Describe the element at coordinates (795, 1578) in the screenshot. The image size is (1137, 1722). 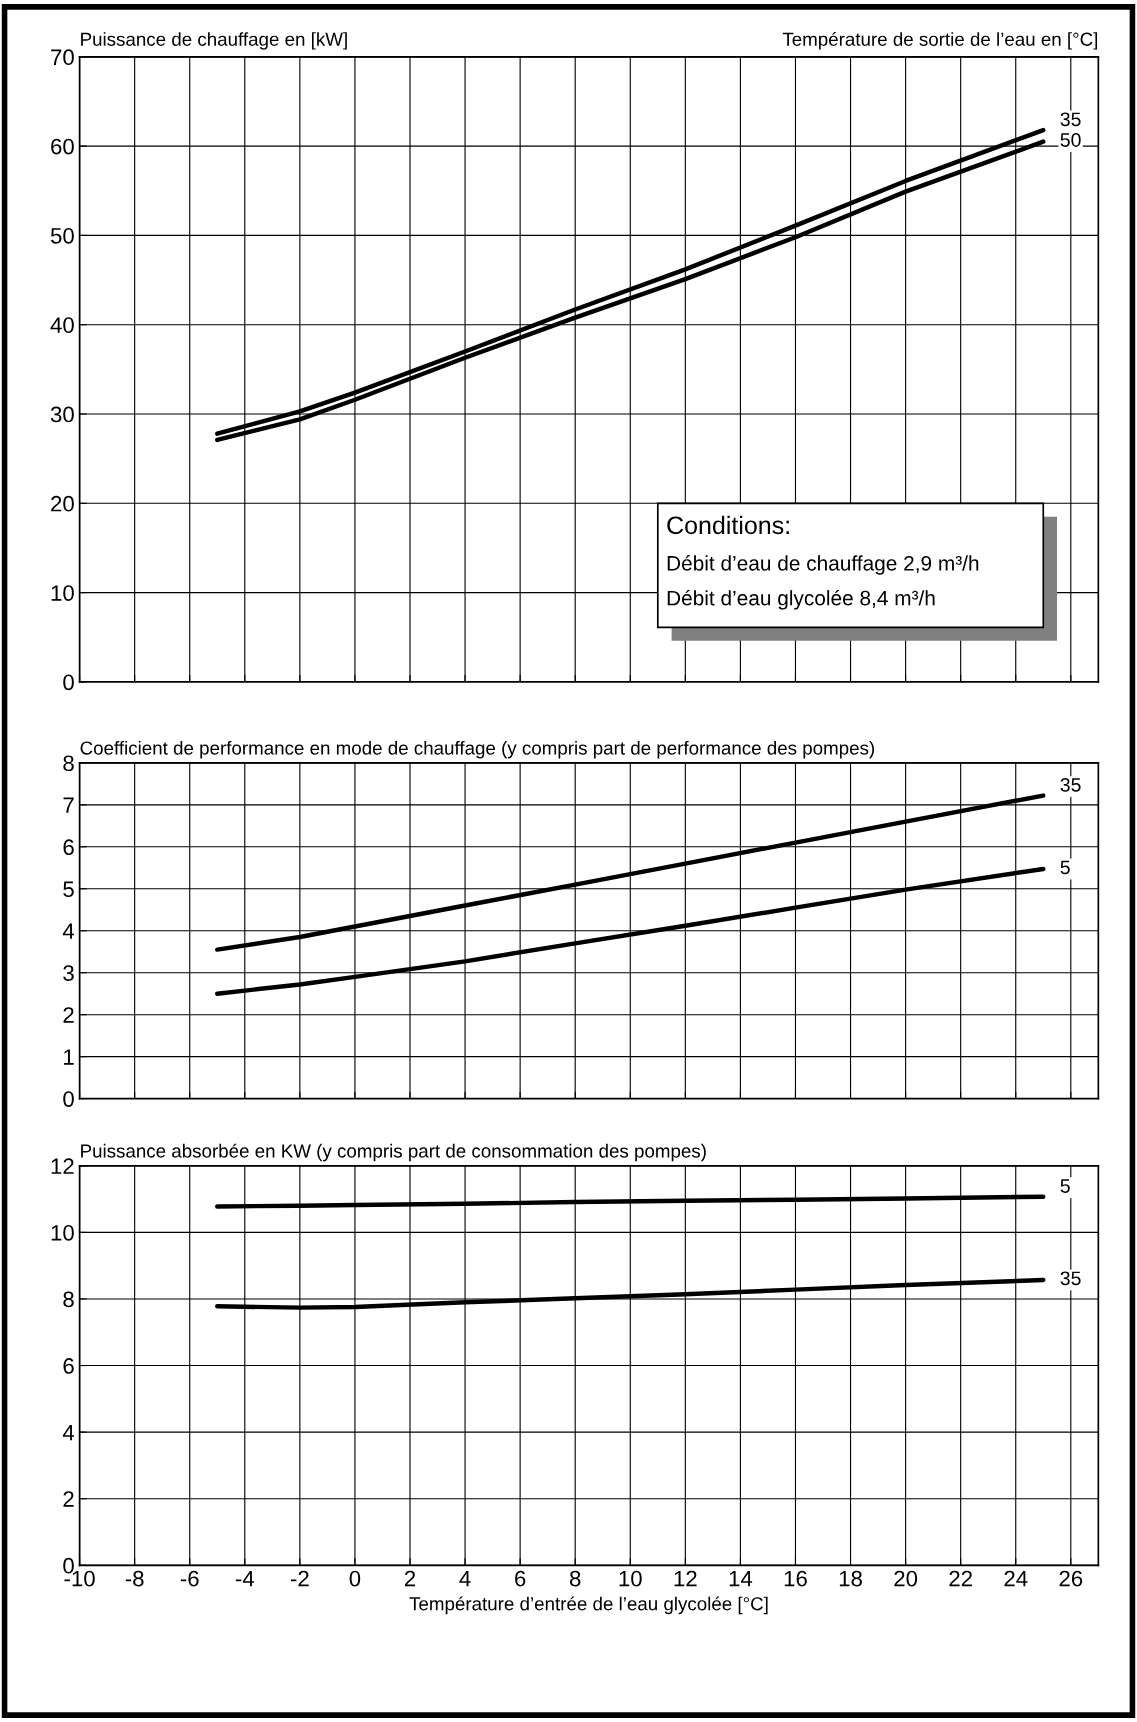
I see `x-tick-label: 16` at that location.